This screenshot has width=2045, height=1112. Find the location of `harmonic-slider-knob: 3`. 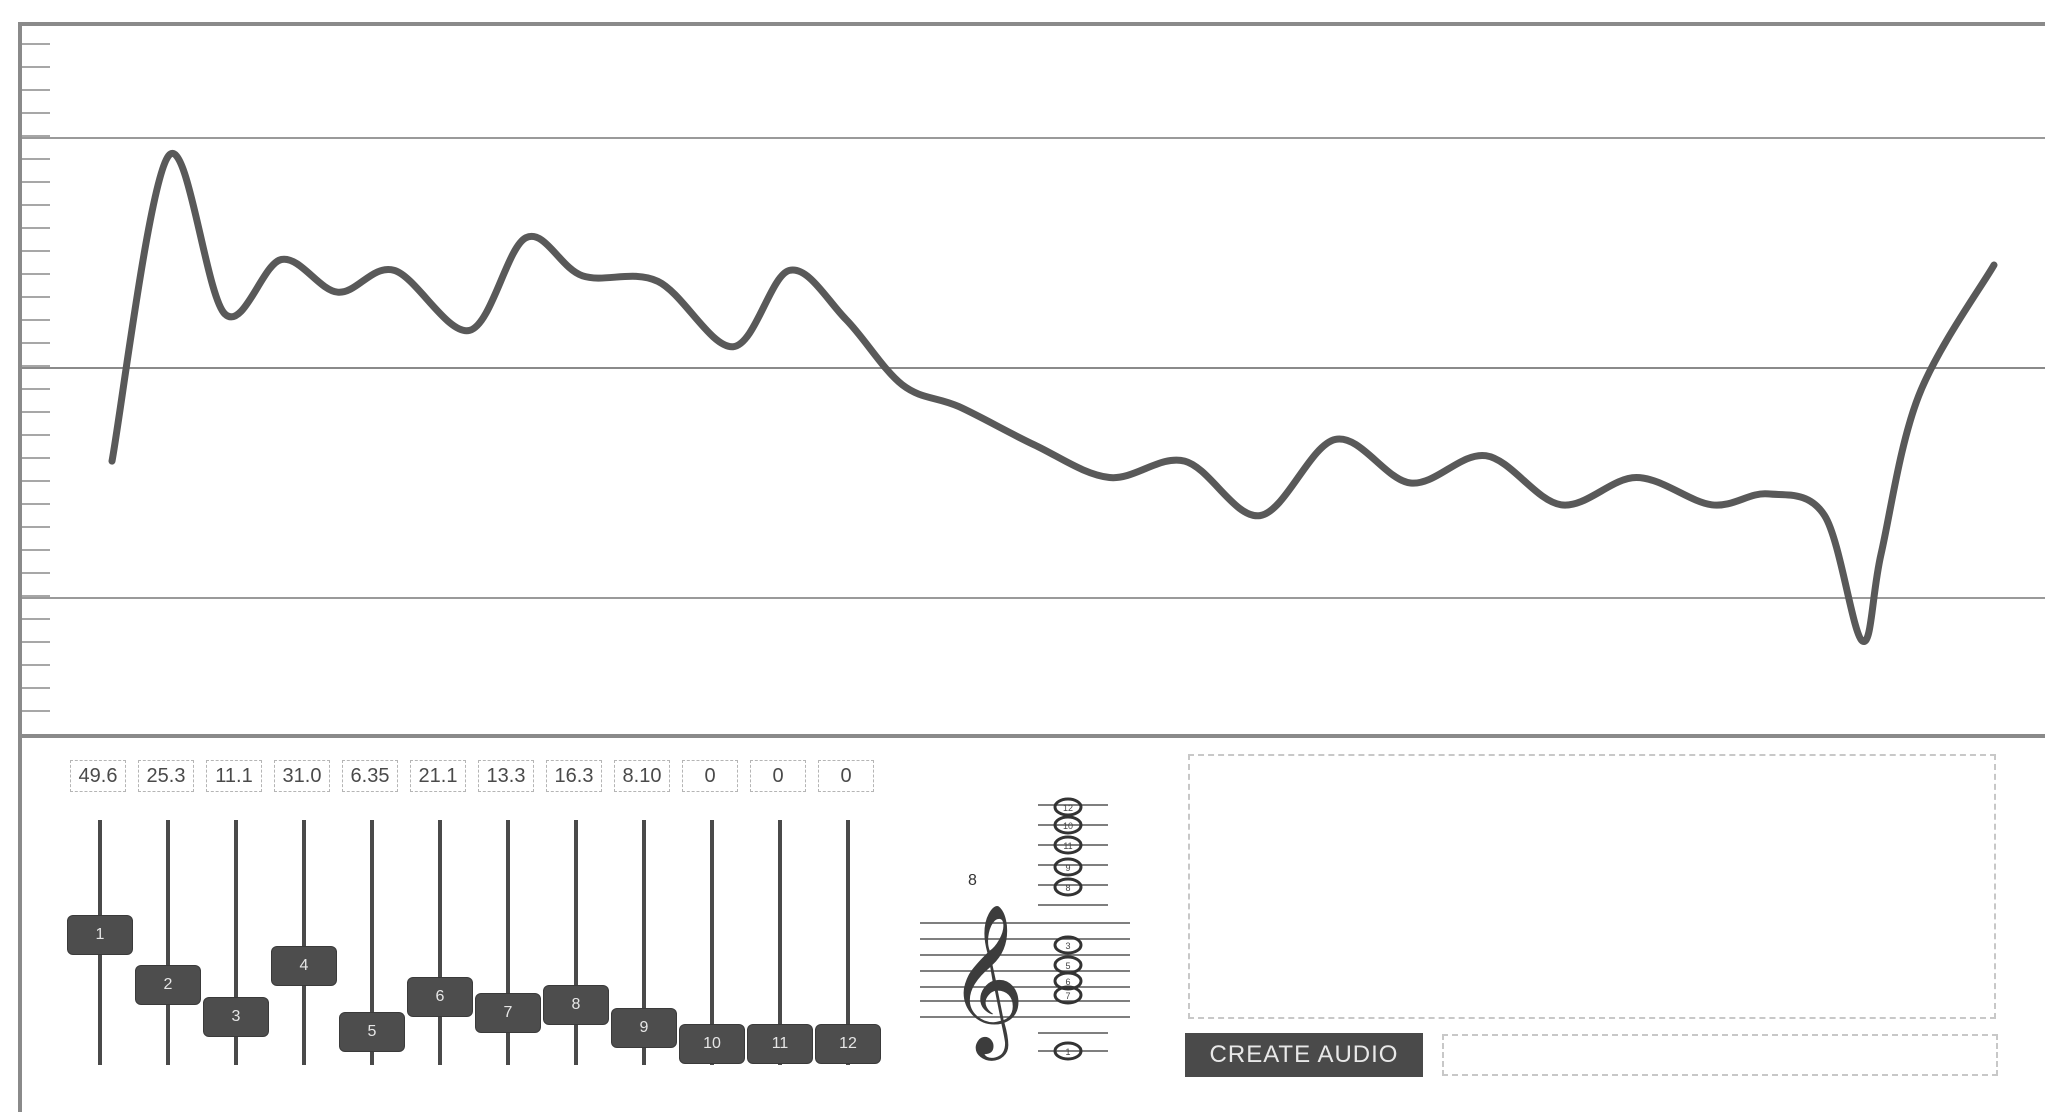

harmonic-slider-knob: 3 is located at coordinates (236, 1017).